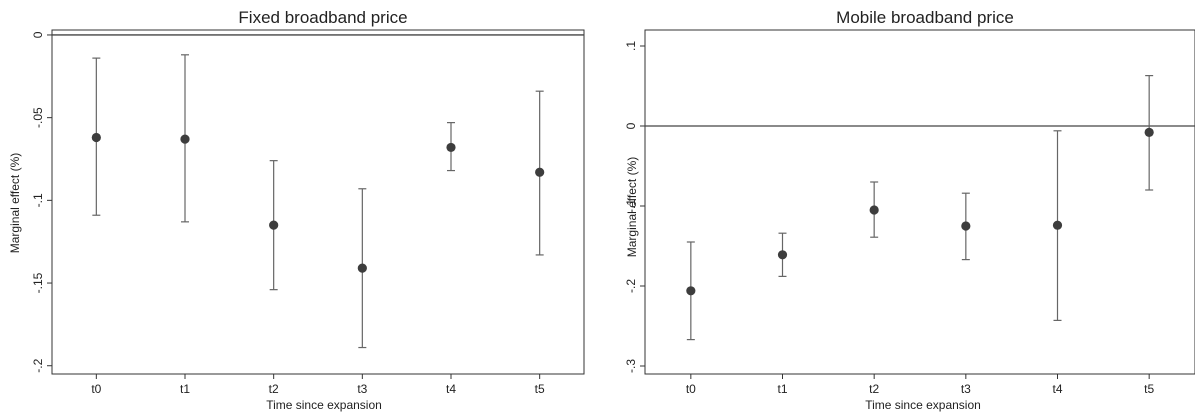 This screenshot has height=416, width=1198. Describe the element at coordinates (631, 46) in the screenshot. I see `y-tick-label: .1` at that location.